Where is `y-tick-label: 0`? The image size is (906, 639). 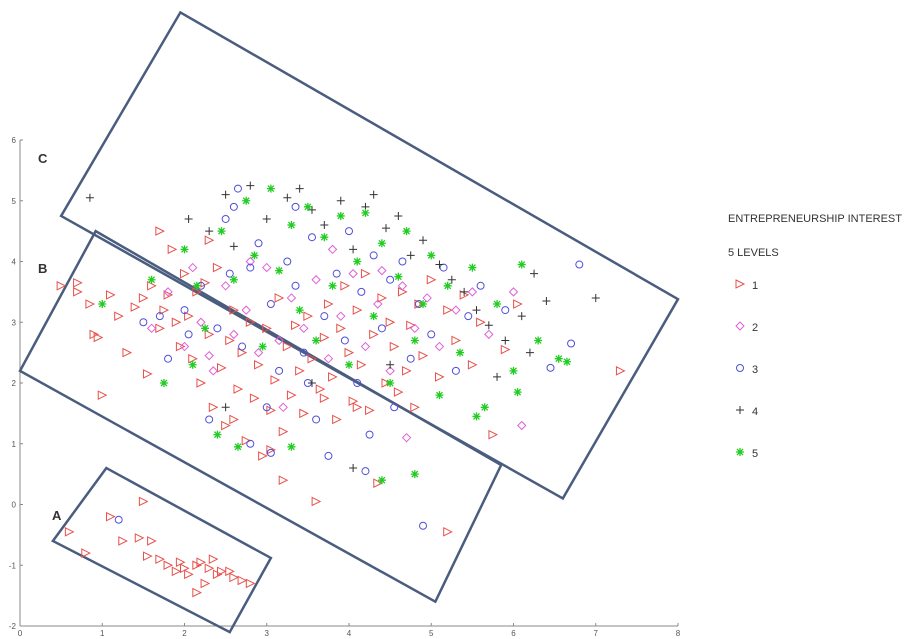 y-tick-label: 0 is located at coordinates (14, 505).